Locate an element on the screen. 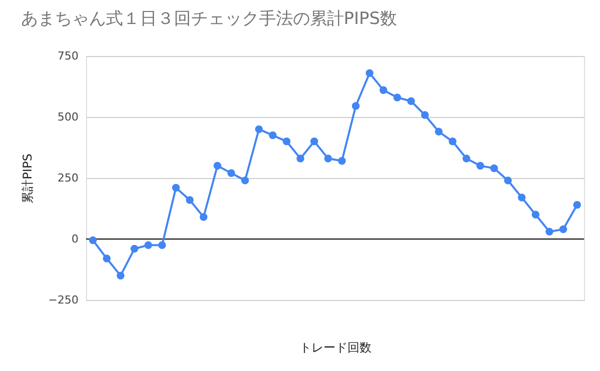 The width and height of the screenshot is (600, 371). chart-title: あまちゃん式１日３回チェック手法の累計PIPS数 is located at coordinates (209, 19).